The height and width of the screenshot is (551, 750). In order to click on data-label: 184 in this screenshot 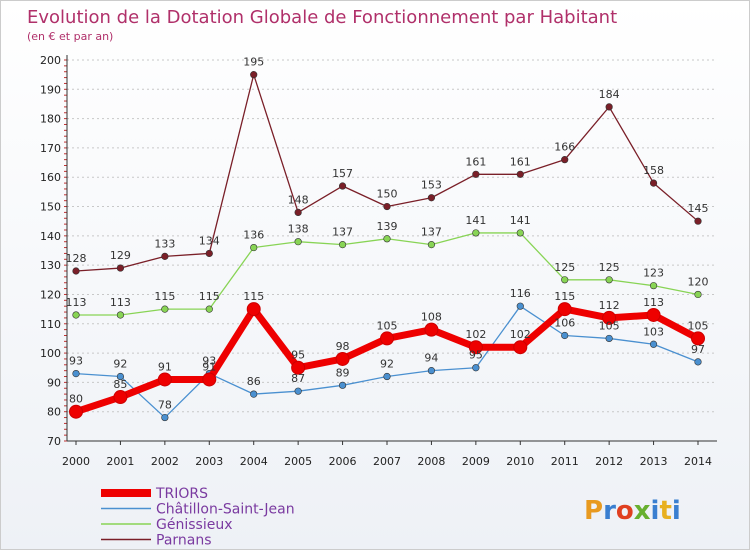, I will do `click(609, 94)`.